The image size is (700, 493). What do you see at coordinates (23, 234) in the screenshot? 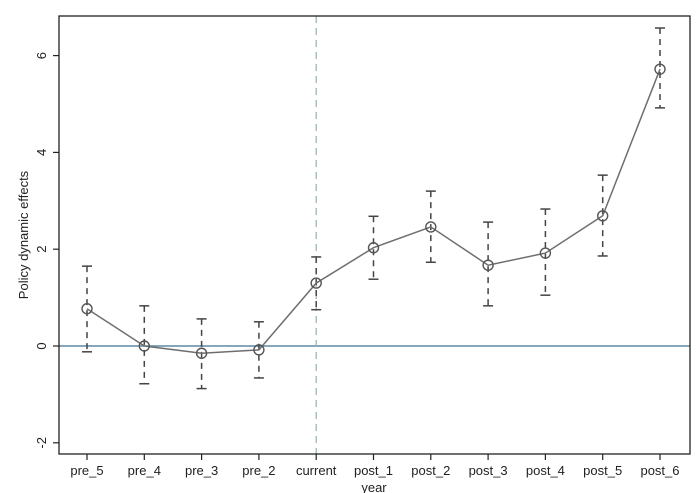
I see `y-axis-title: Policy dynamic effects` at bounding box center [23, 234].